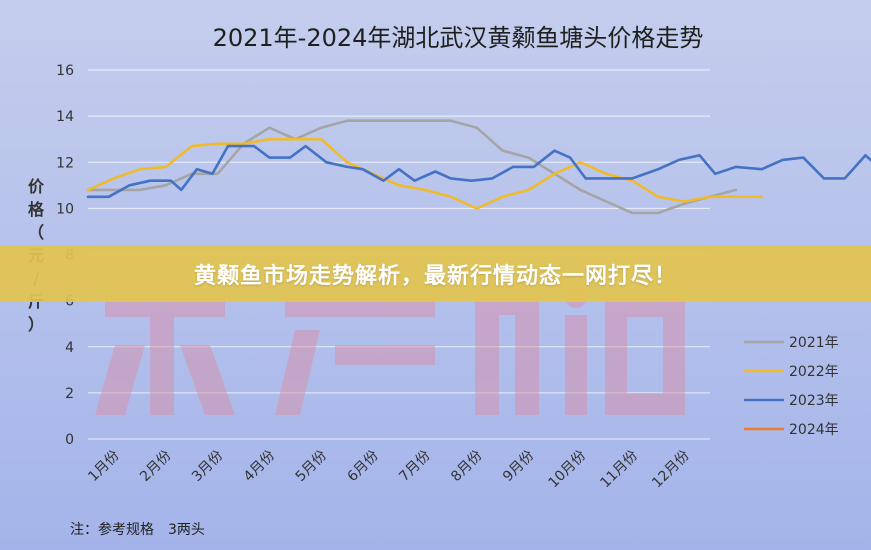 Image resolution: width=871 pixels, height=550 pixels. What do you see at coordinates (36, 232) in the screenshot?
I see `y-label-char: （` at bounding box center [36, 232].